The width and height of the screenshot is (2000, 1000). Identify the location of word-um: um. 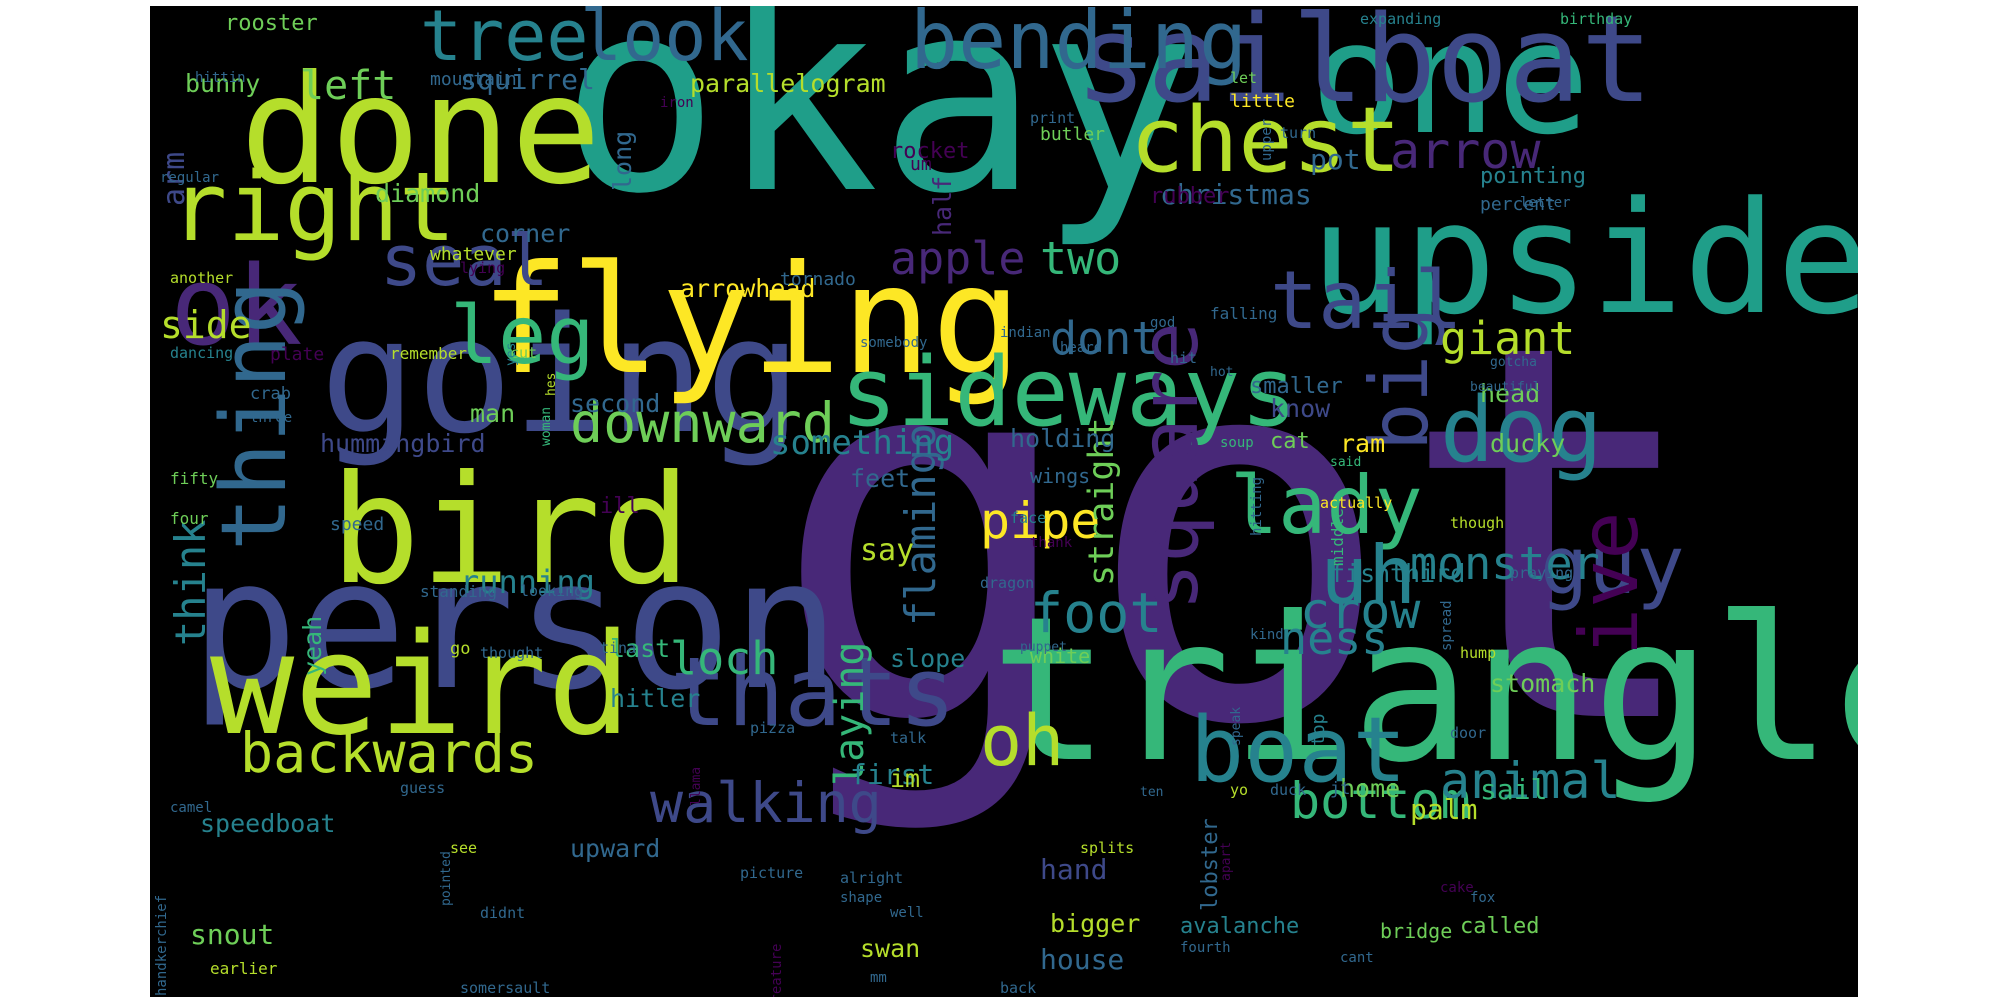
(921, 164).